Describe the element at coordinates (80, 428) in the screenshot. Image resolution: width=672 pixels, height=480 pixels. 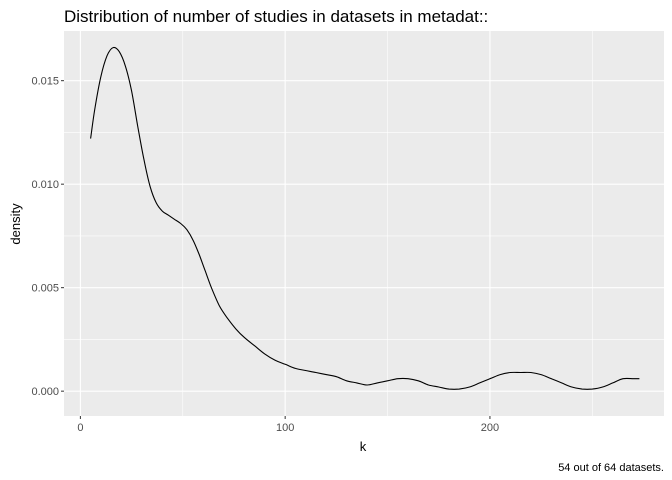
I see `x-tick-label: 0` at that location.